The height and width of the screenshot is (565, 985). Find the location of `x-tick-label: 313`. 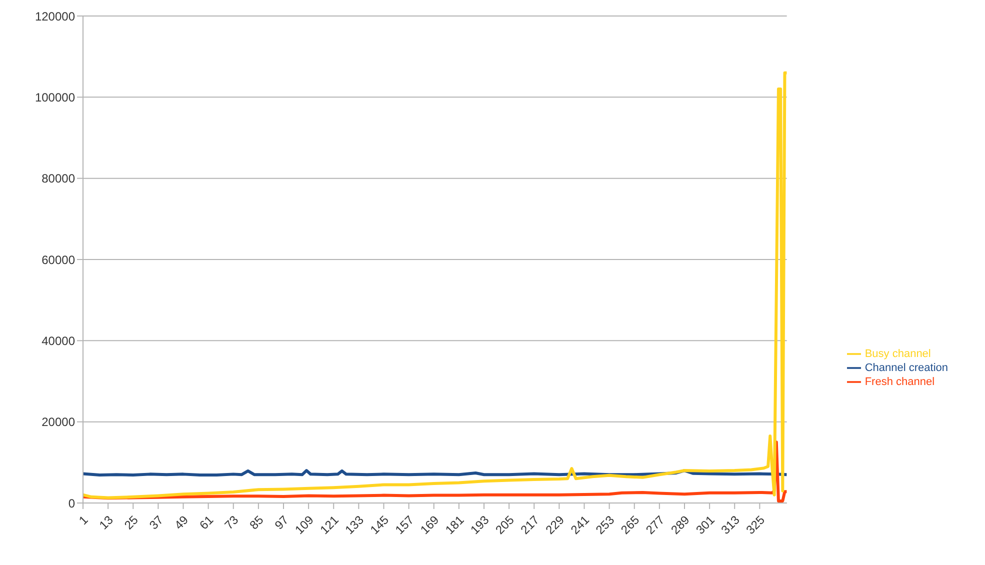

x-tick-label: 313 is located at coordinates (730, 524).